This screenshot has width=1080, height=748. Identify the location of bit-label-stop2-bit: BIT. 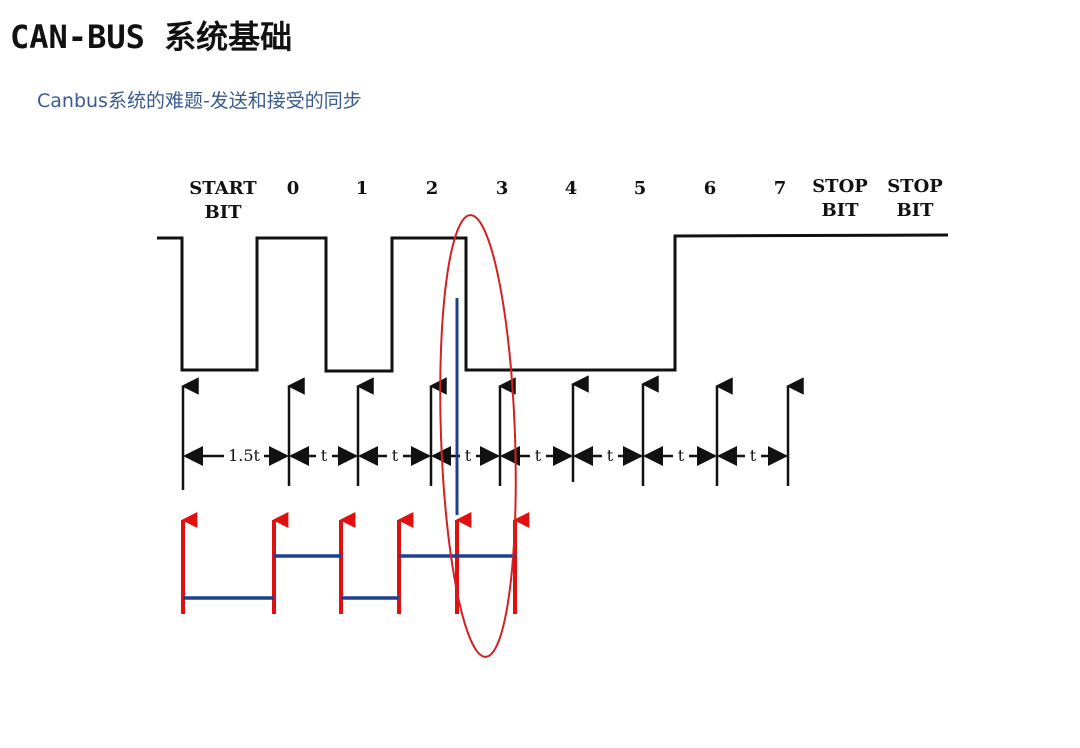
(915, 210).